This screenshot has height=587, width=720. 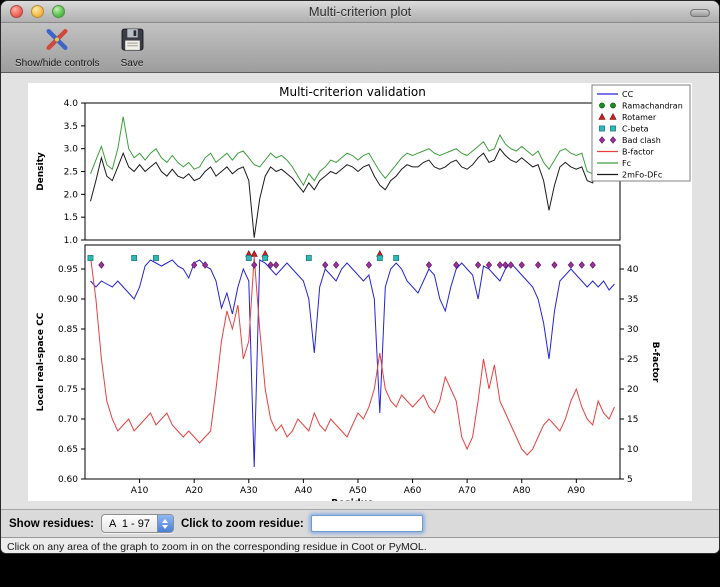 I want to click on floppy-save-icon, so click(x=132, y=42).